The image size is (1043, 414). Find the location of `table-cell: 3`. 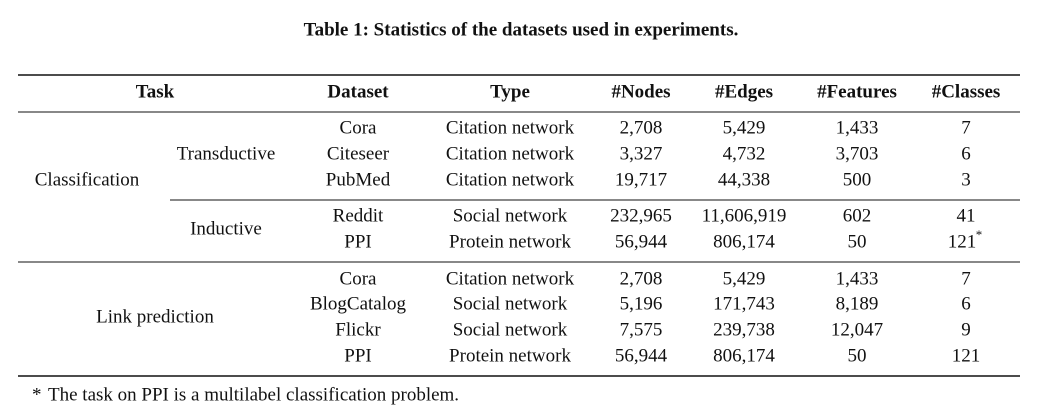

table-cell: 3 is located at coordinates (966, 179).